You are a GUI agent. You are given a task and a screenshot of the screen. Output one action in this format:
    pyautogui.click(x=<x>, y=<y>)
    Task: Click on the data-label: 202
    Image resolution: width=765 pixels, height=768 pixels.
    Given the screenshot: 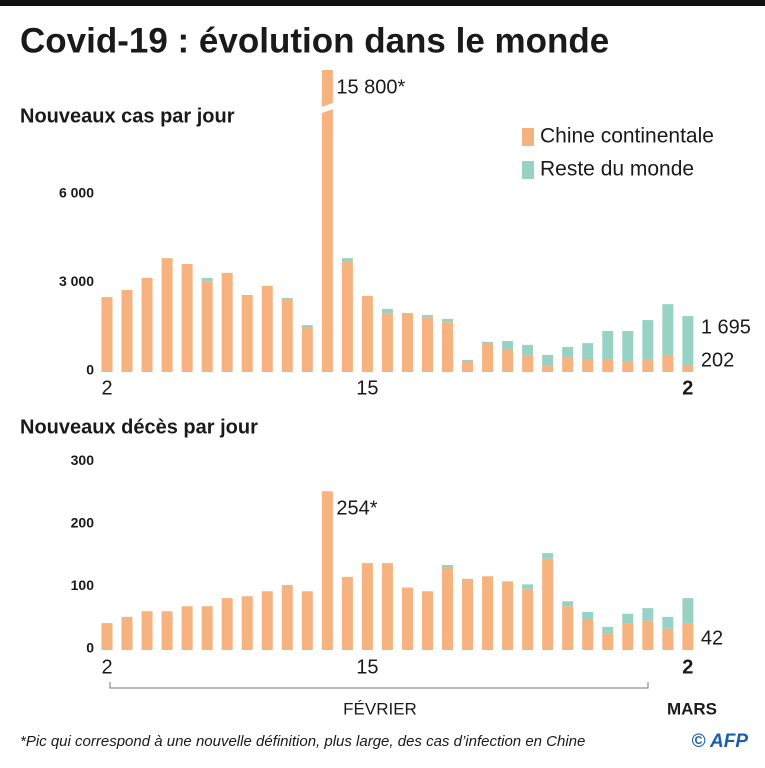 What is the action you would take?
    pyautogui.click(x=717, y=360)
    